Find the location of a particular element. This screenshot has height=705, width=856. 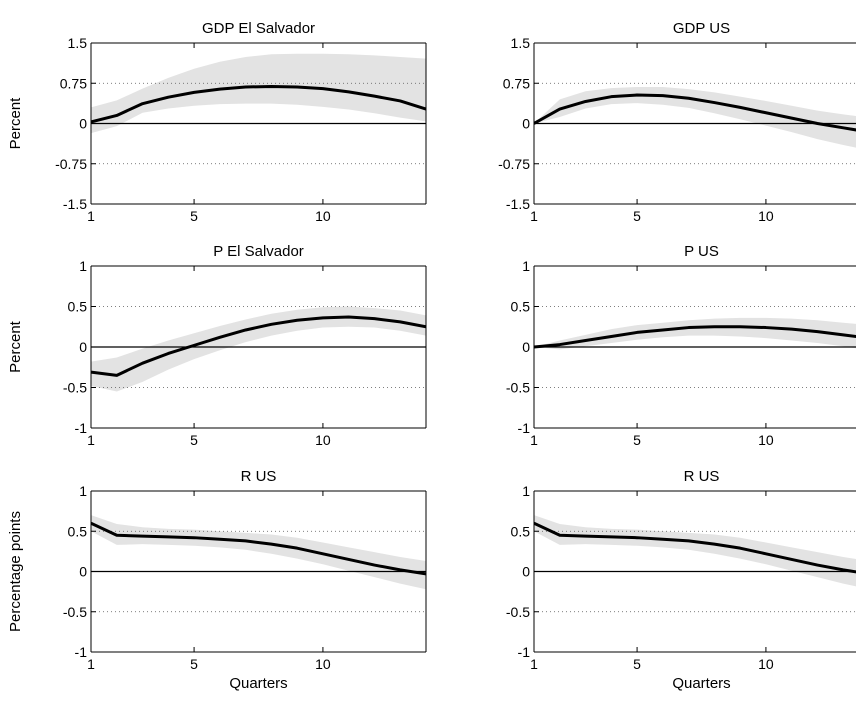

panel-3: -1 -0.5 0 0.5 1 1 5 10 P El Salvador Percent is located at coordinates (217, 345).